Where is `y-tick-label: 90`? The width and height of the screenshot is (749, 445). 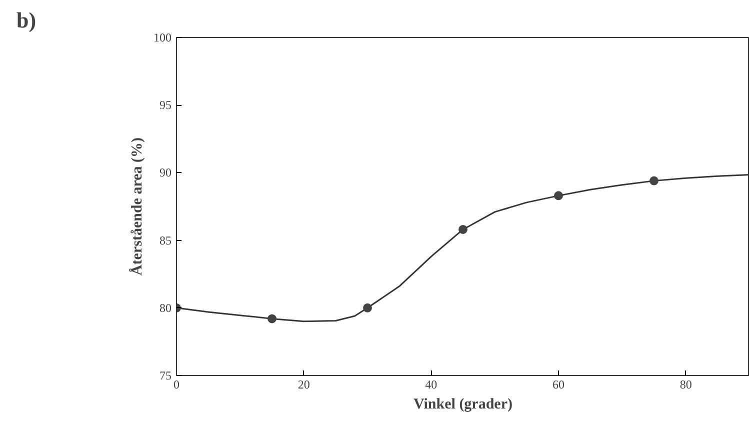
y-tick-label: 90 is located at coordinates (166, 173).